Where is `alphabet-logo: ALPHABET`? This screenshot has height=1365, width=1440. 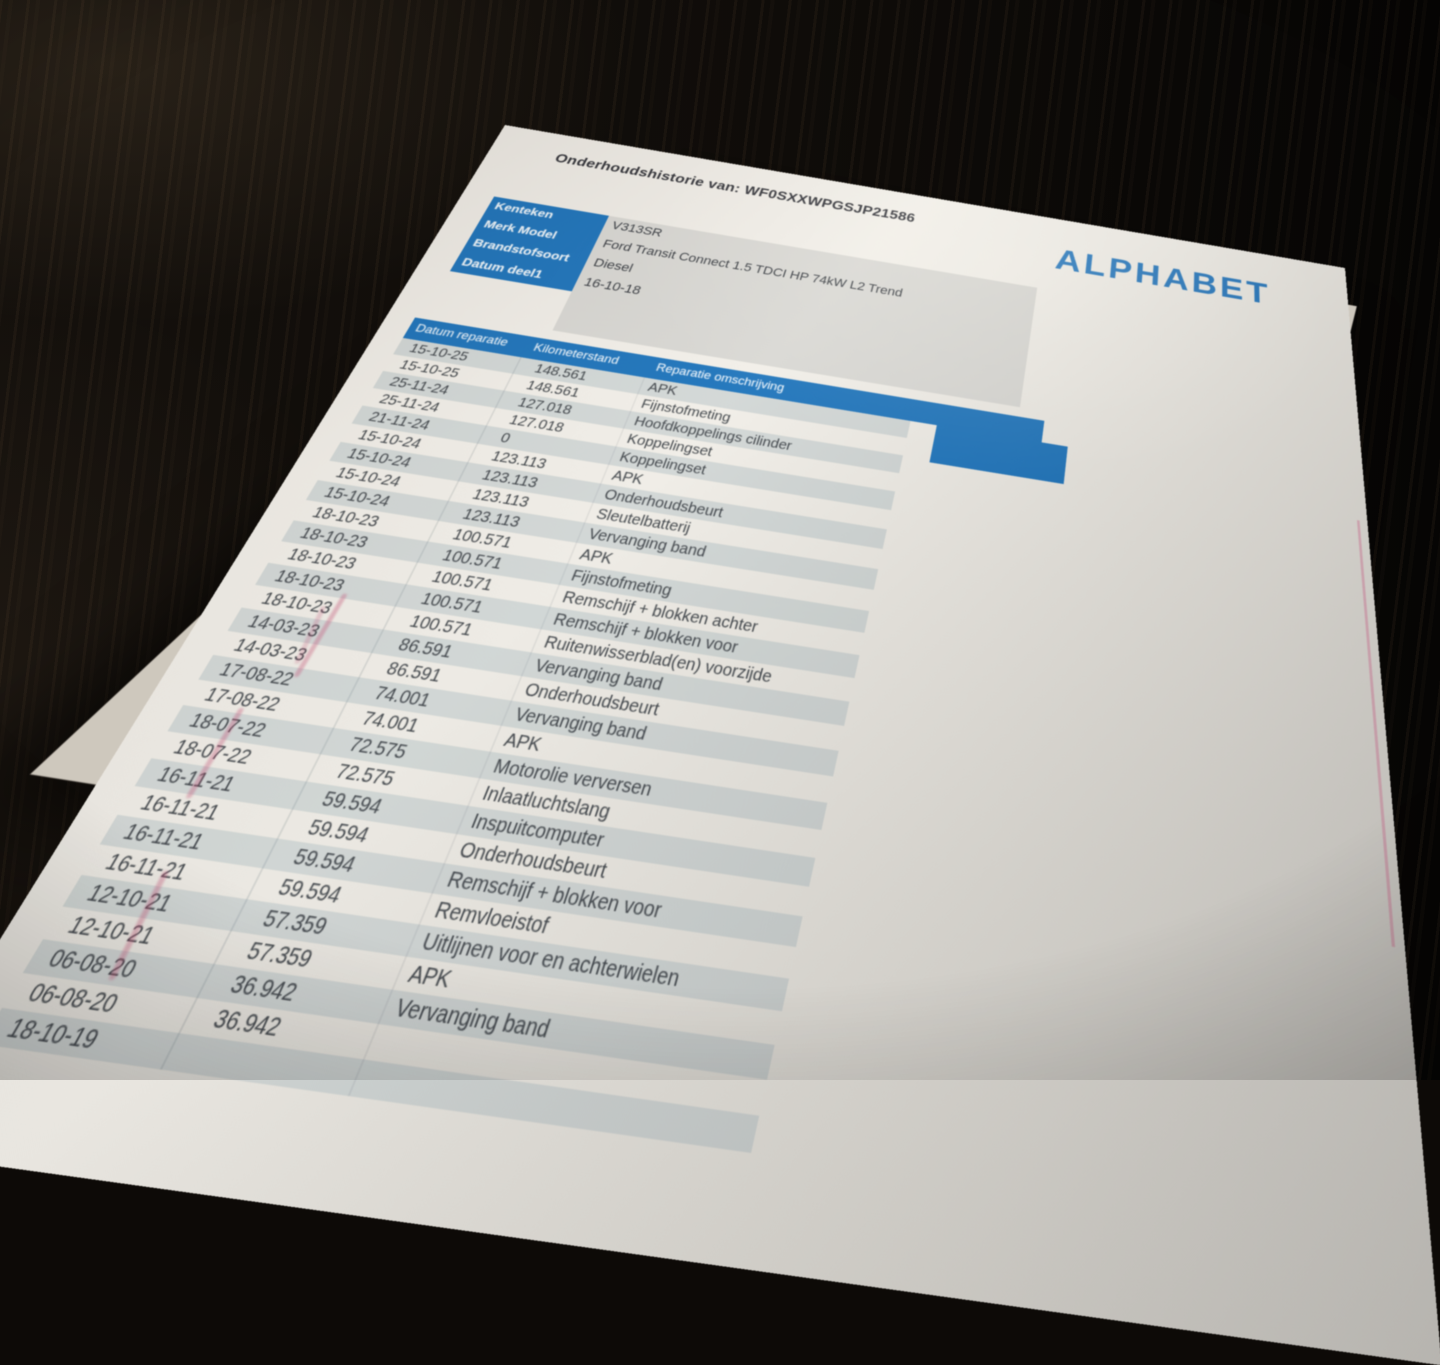 alphabet-logo: ALPHABET is located at coordinates (1162, 277).